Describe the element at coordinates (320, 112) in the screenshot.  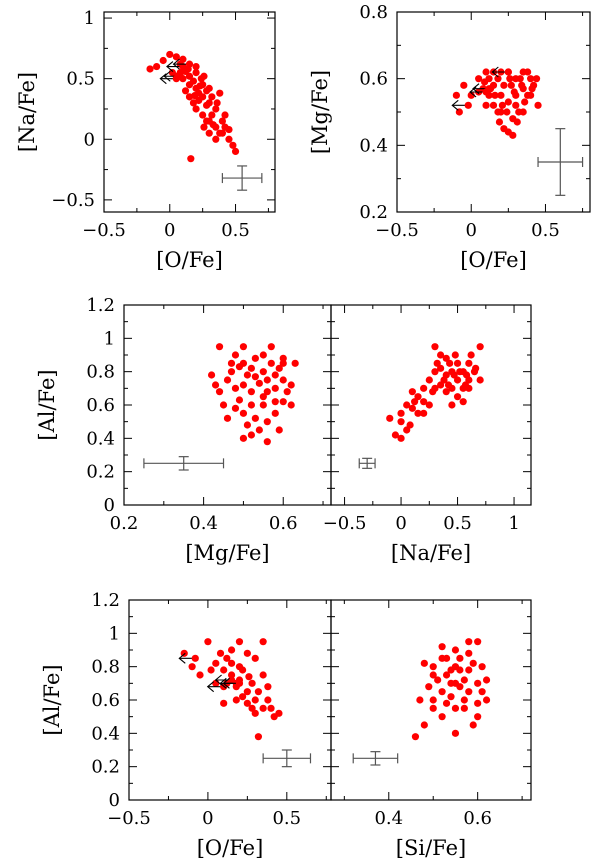
I see `y-axis-title: [Mg/Fe]` at that location.